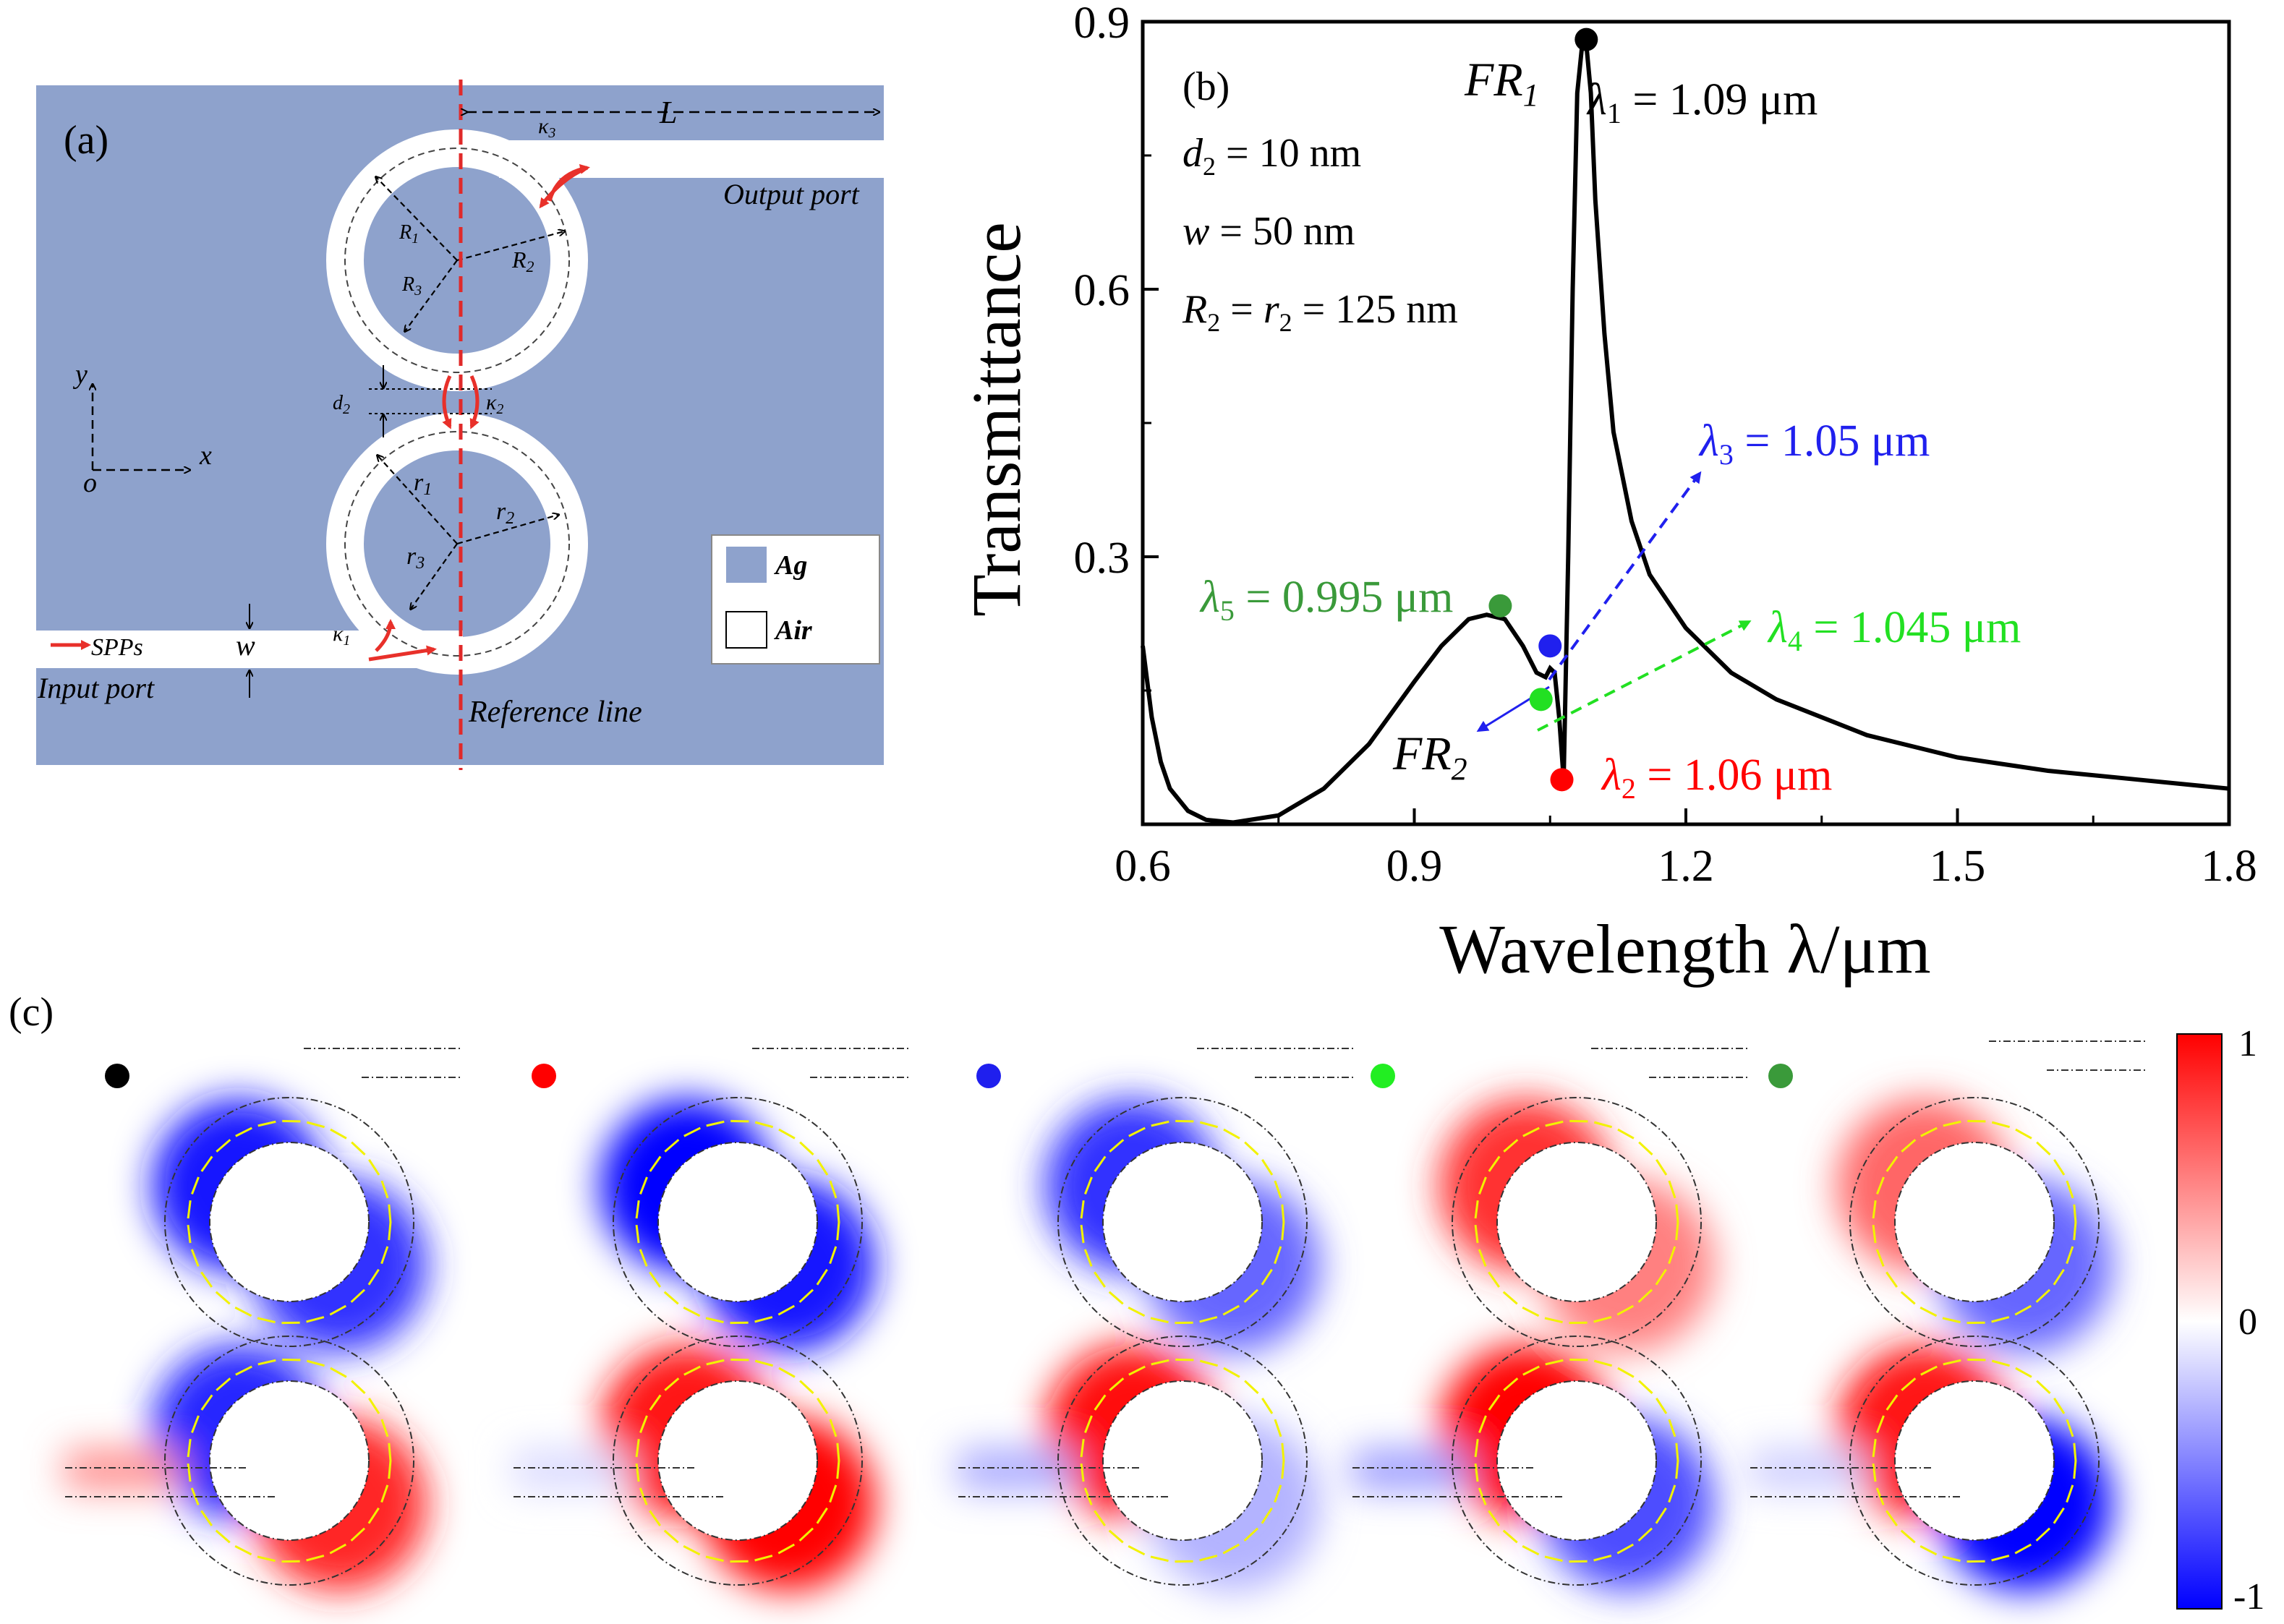  Describe the element at coordinates (1541, 699) in the screenshot. I see `marker-λ4` at that location.